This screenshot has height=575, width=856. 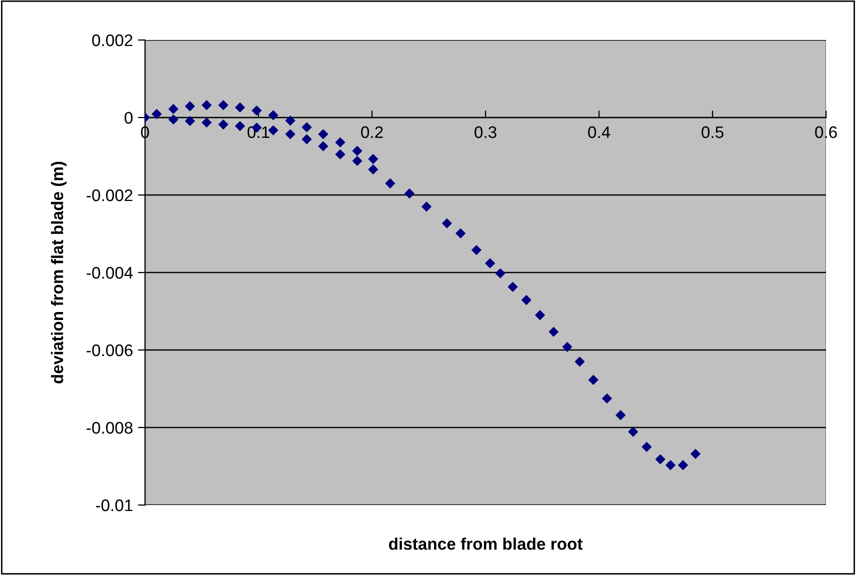 What do you see at coordinates (109, 195) in the screenshot?
I see `y-tick-label: -0.002` at bounding box center [109, 195].